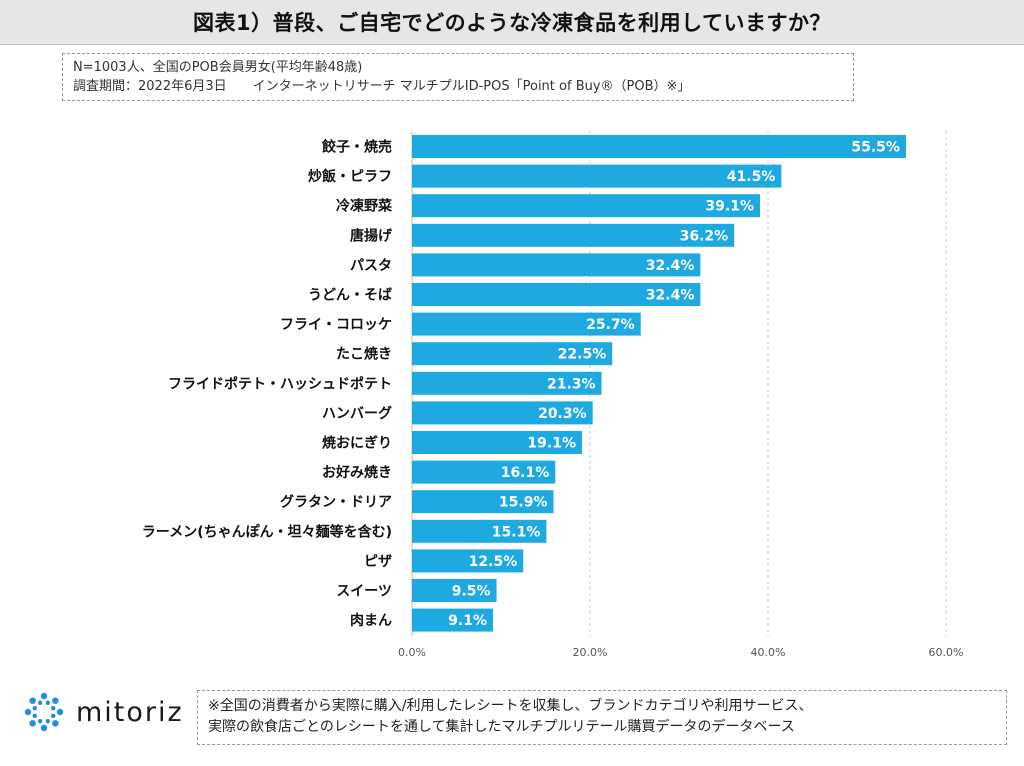 The width and height of the screenshot is (1024, 766). Describe the element at coordinates (571, 384) in the screenshot. I see `bar-value-label: 21.3%` at that location.